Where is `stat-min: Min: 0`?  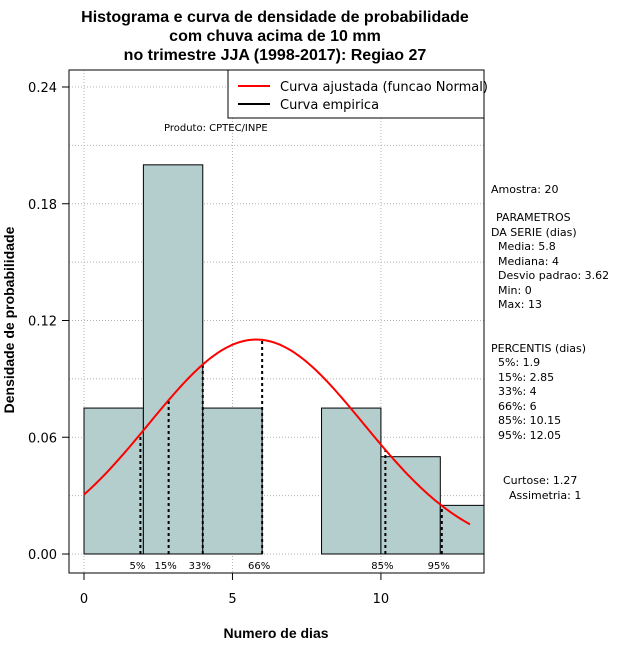
stat-min: Min: 0 is located at coordinates (515, 290).